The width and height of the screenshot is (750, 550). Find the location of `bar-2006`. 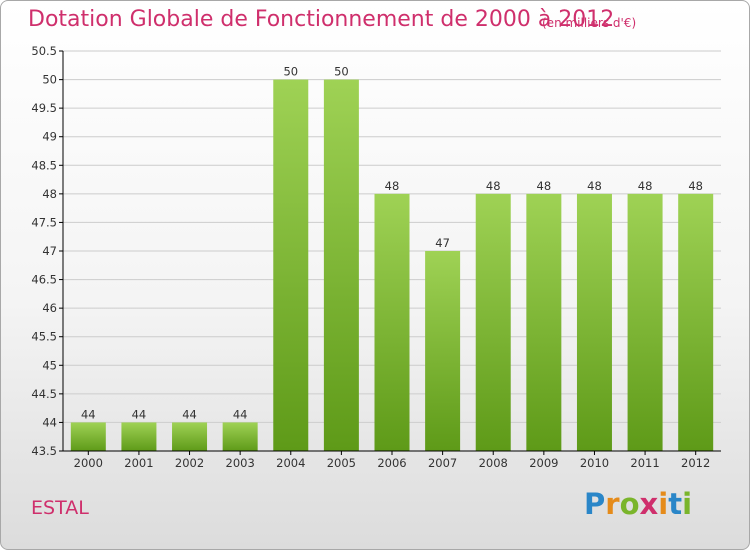

bar-2006 is located at coordinates (392, 322).